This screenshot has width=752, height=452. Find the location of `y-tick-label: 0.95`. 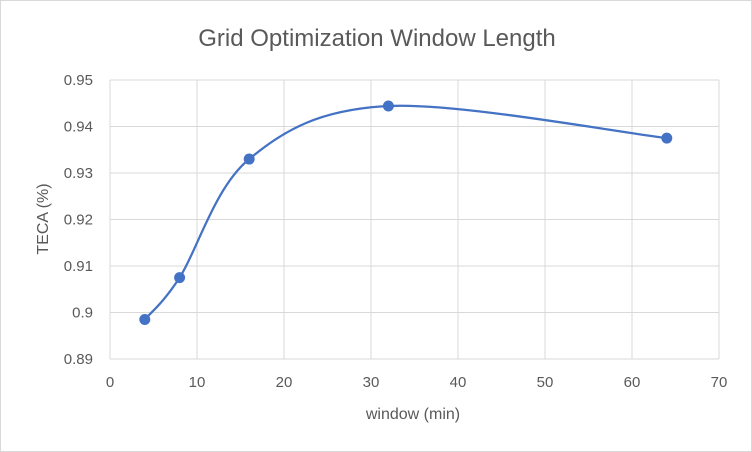

y-tick-label: 0.95 is located at coordinates (78, 80).